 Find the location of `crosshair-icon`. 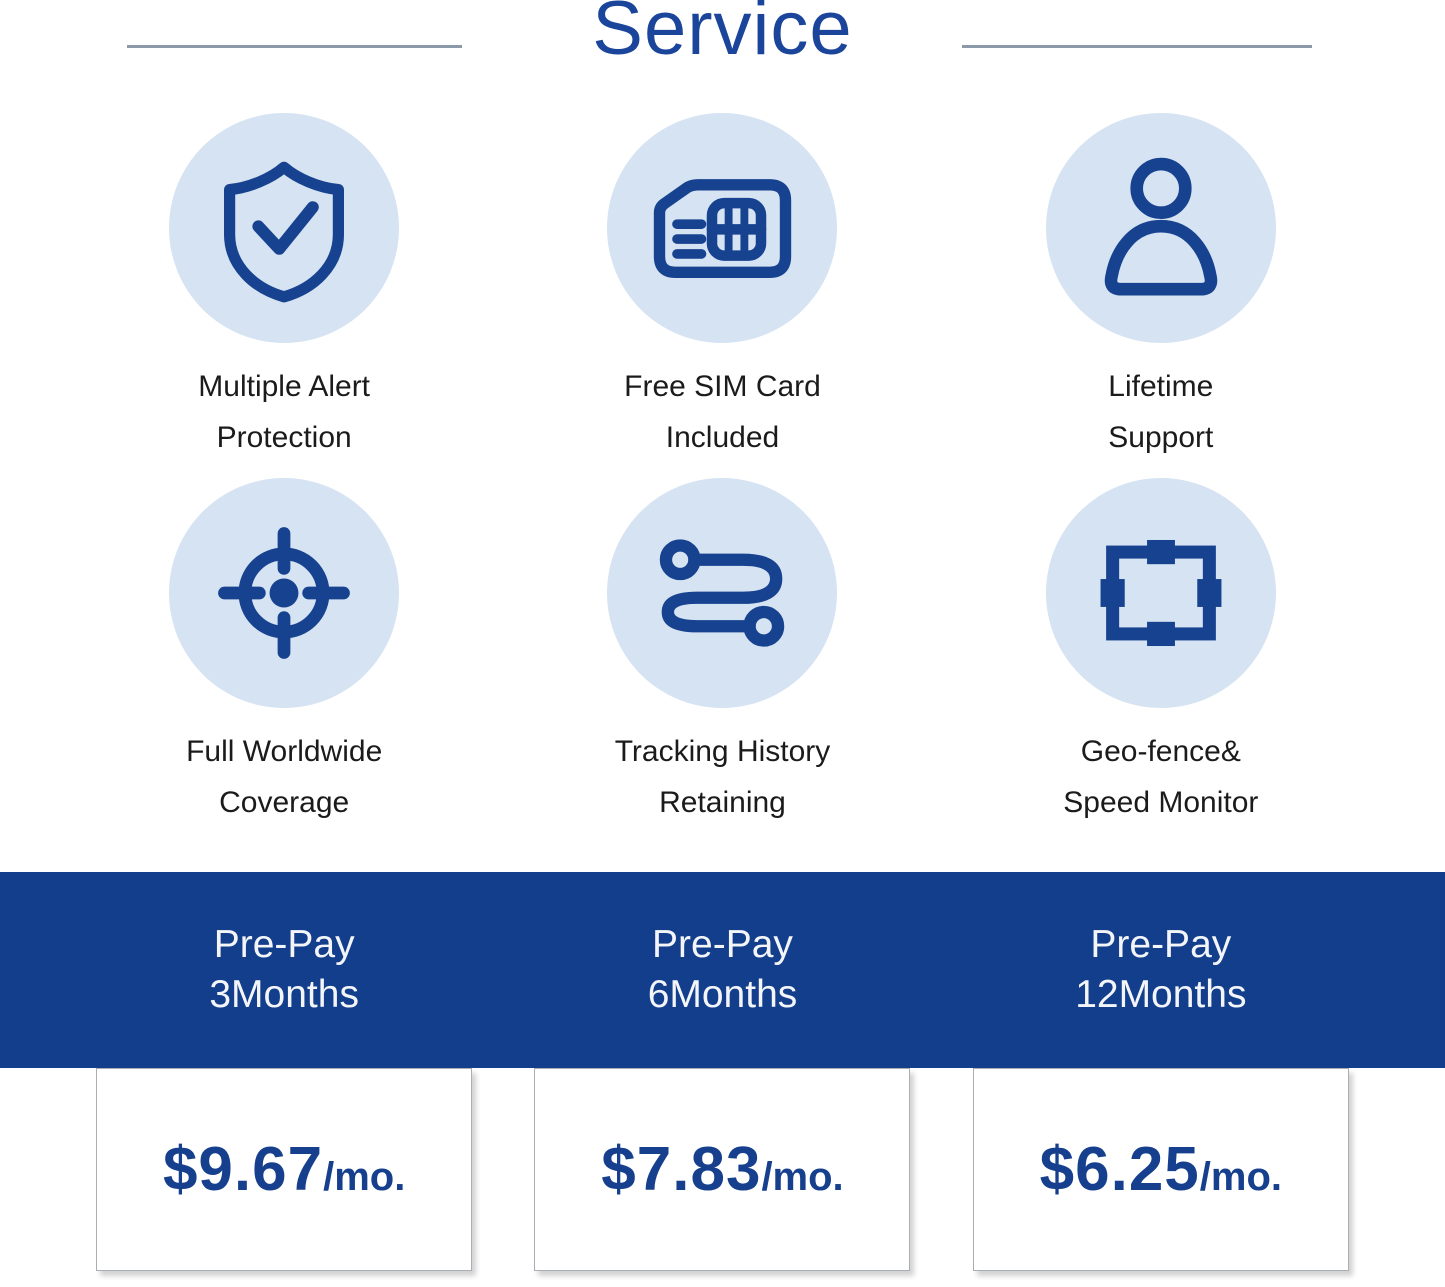

crosshair-icon is located at coordinates (284, 593).